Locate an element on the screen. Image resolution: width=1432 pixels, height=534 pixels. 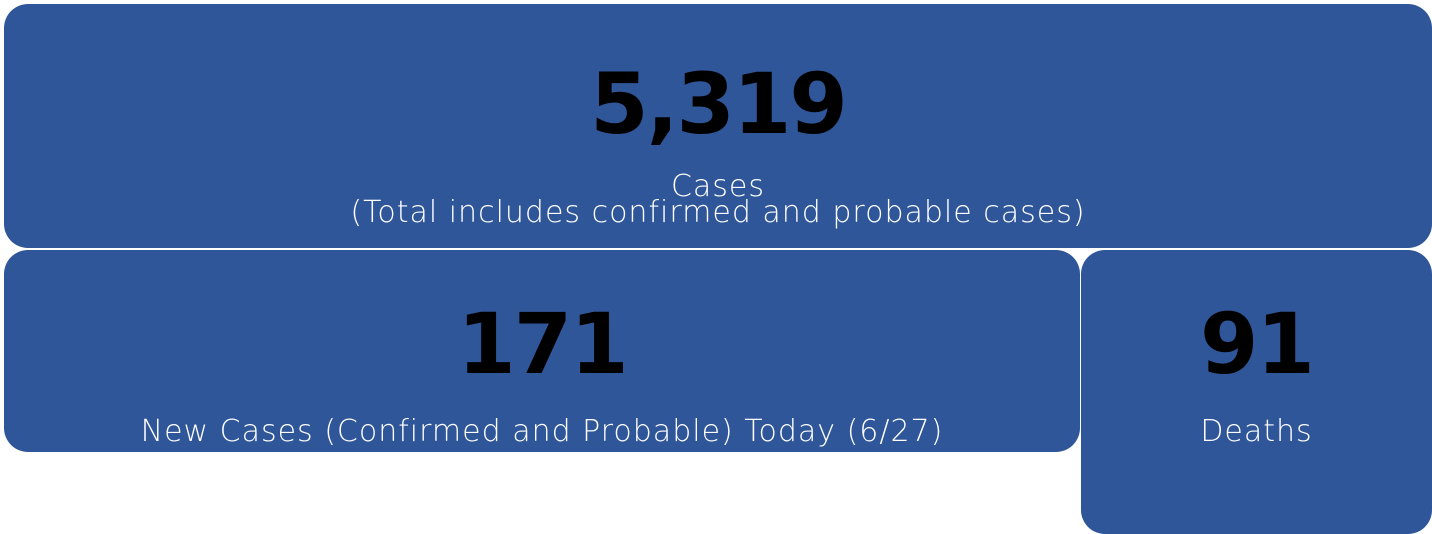
cases-label: Cases is located at coordinates (718, 186).